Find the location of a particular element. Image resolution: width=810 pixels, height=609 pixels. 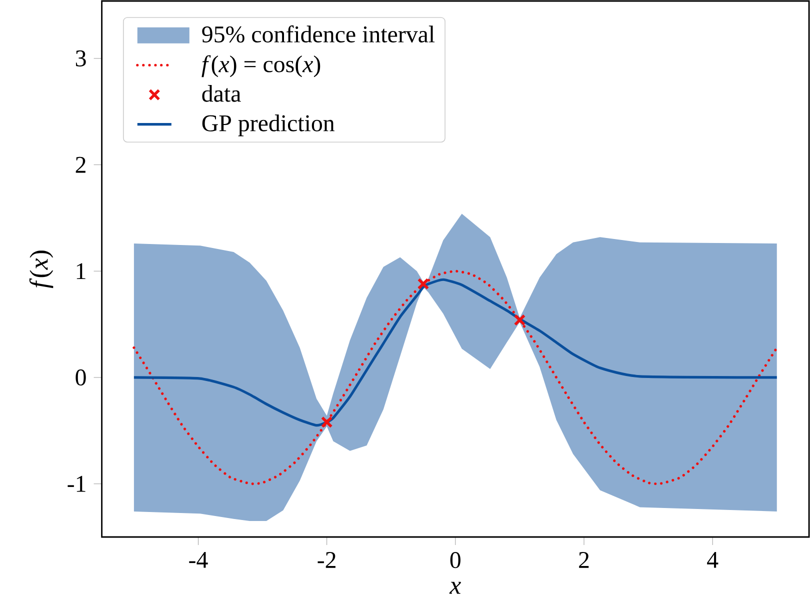

x-tick-label: -2 is located at coordinates (327, 560).